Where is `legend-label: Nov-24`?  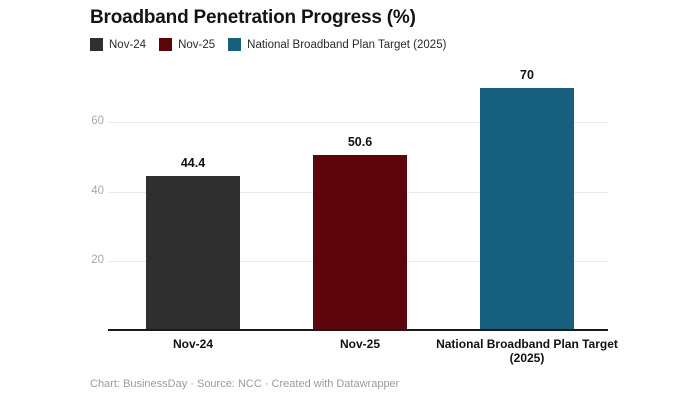
legend-label: Nov-24 is located at coordinates (128, 44).